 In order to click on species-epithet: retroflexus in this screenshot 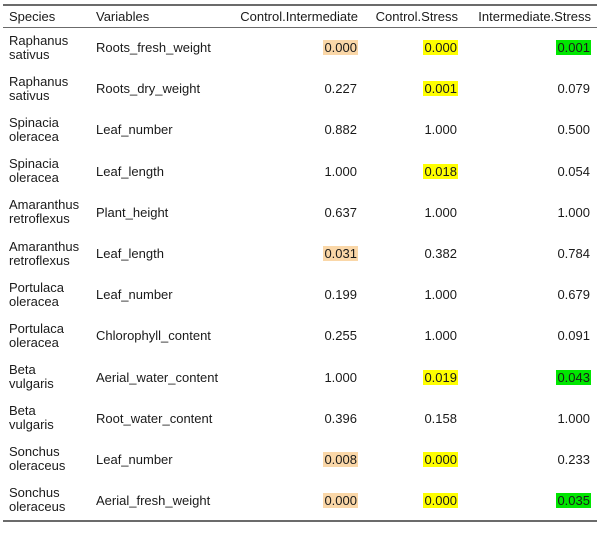, I will do `click(39, 260)`.